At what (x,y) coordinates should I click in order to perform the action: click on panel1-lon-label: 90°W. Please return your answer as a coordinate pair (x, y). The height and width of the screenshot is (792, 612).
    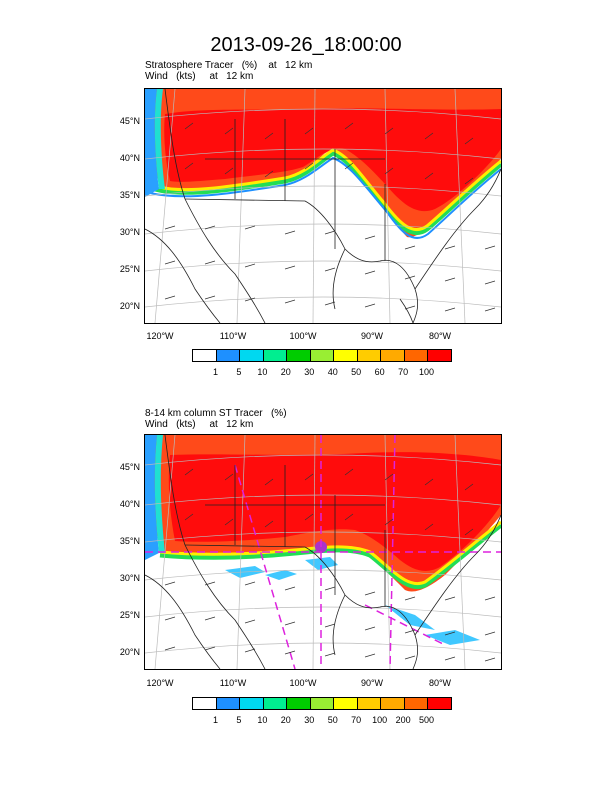
    Looking at the image, I should click on (372, 336).